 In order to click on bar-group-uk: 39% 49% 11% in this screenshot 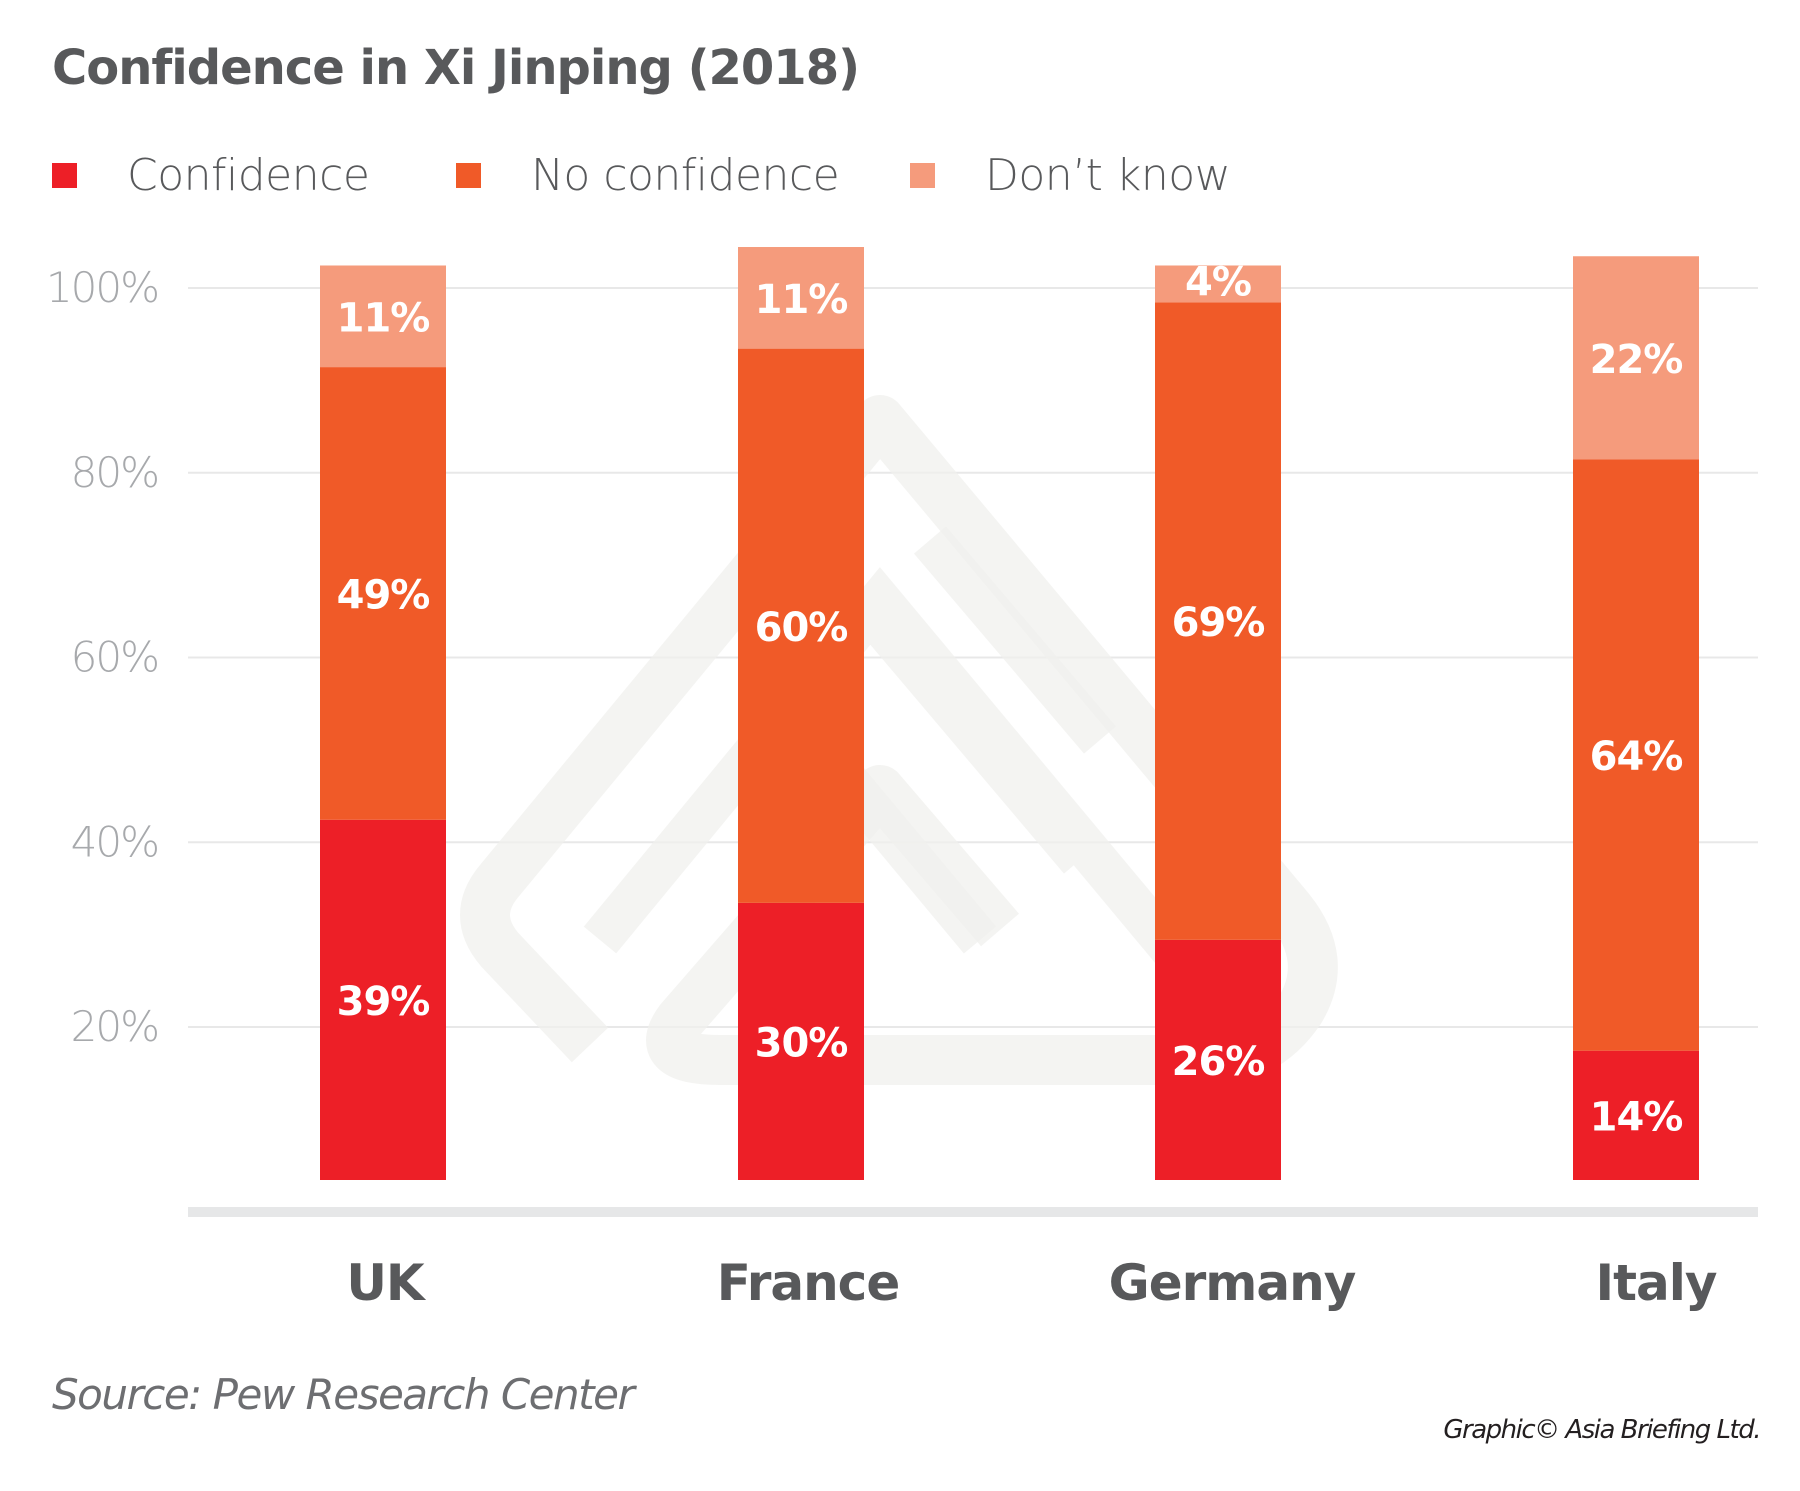, I will do `click(383, 722)`.